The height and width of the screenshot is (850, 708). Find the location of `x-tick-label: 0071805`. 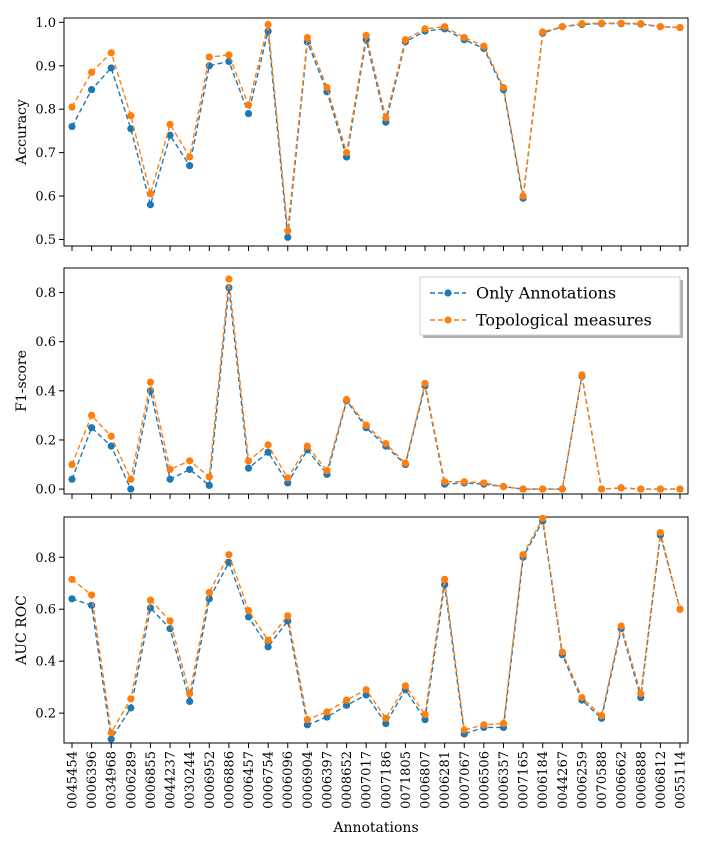

x-tick-label: 0071805 is located at coordinates (406, 780).